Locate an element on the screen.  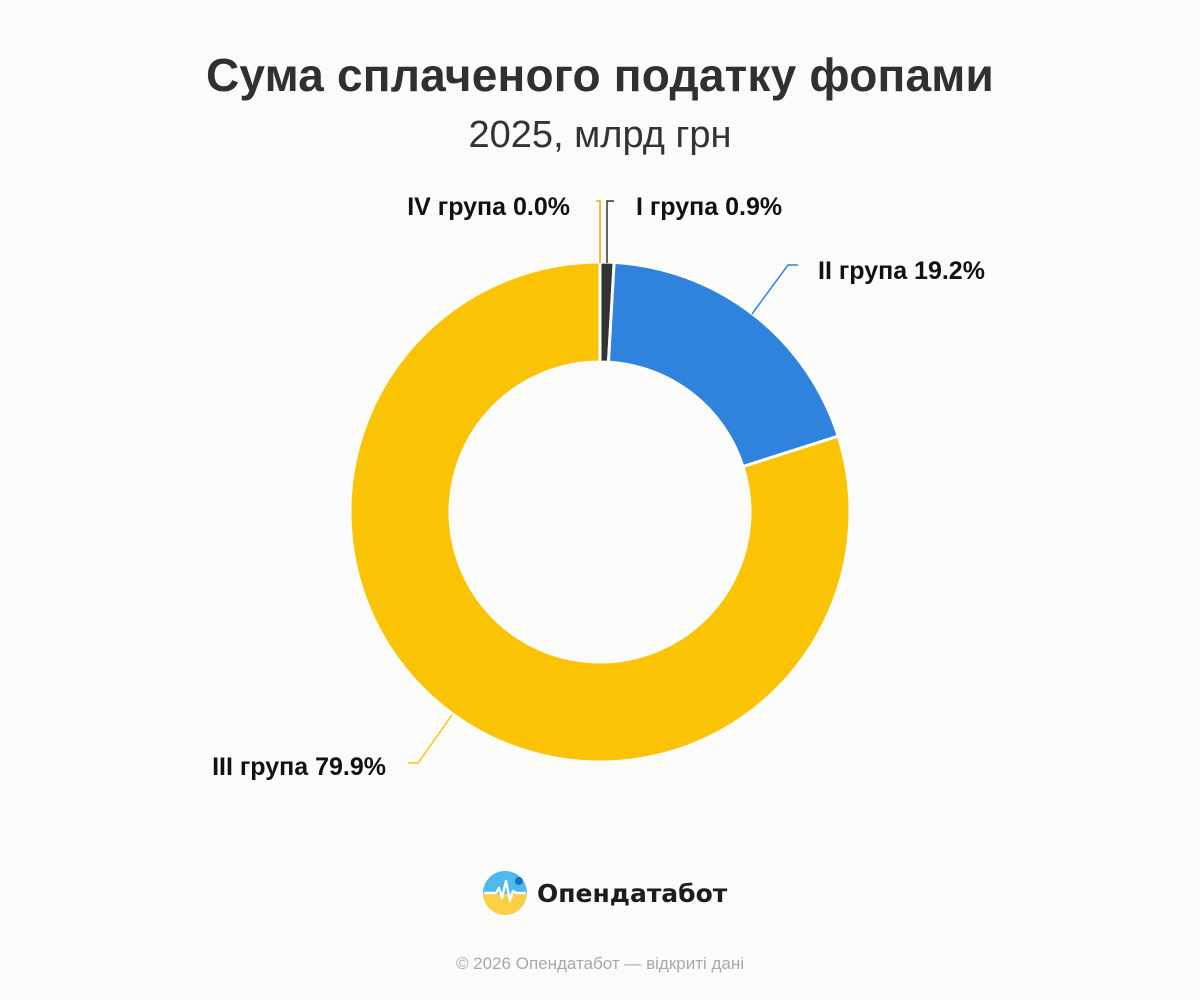
slice-label-1: I група 0.9% is located at coordinates (709, 207).